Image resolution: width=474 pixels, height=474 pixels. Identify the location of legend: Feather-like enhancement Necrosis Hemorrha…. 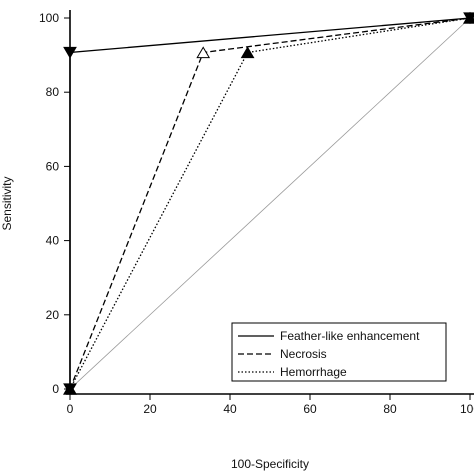
(339, 352).